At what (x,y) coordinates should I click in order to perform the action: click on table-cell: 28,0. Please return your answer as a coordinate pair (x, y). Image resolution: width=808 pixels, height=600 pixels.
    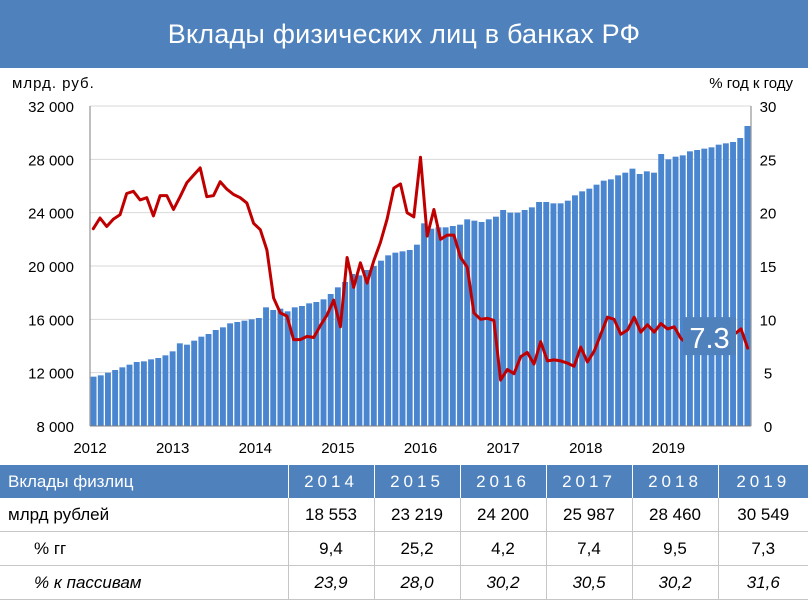
    Looking at the image, I should click on (416, 582).